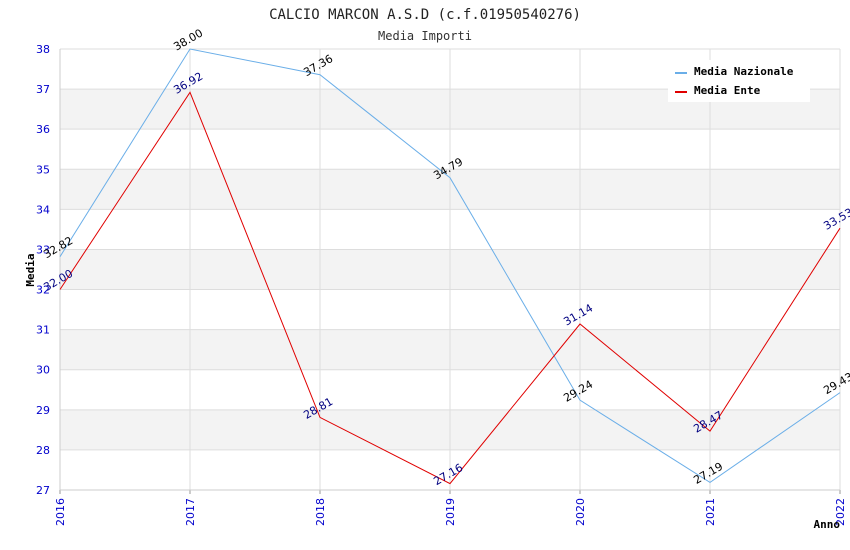 Image resolution: width=850 pixels, height=550 pixels. I want to click on y-tick-label-33: 33, so click(43, 249).